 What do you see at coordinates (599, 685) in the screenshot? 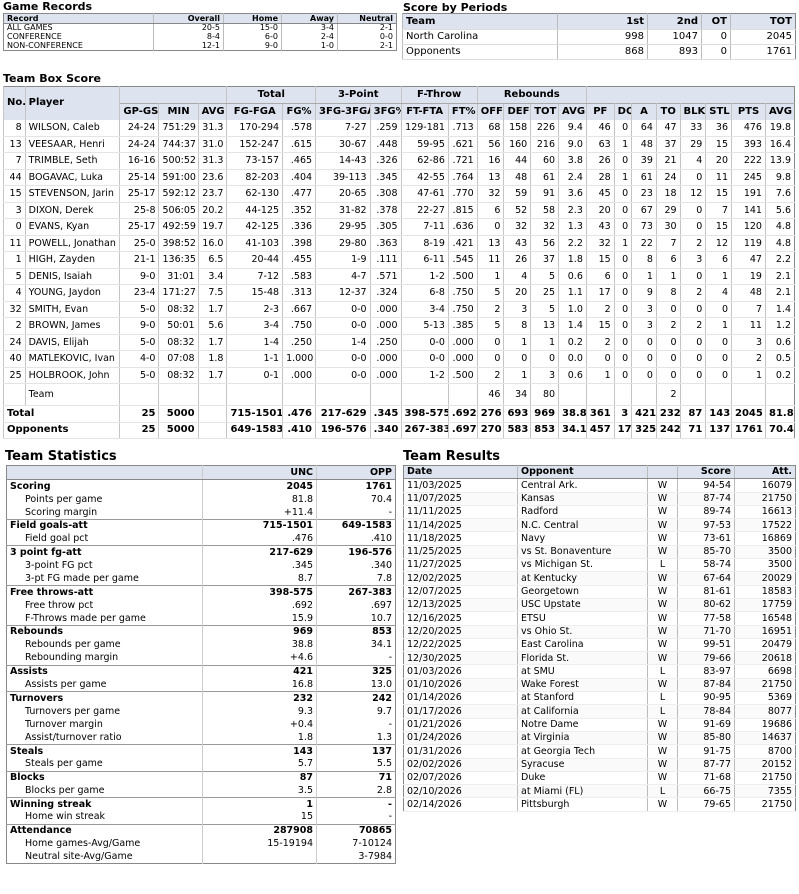
I see `result-row: 01/10/2026 Wake Forest W 87-84 21750` at bounding box center [599, 685].